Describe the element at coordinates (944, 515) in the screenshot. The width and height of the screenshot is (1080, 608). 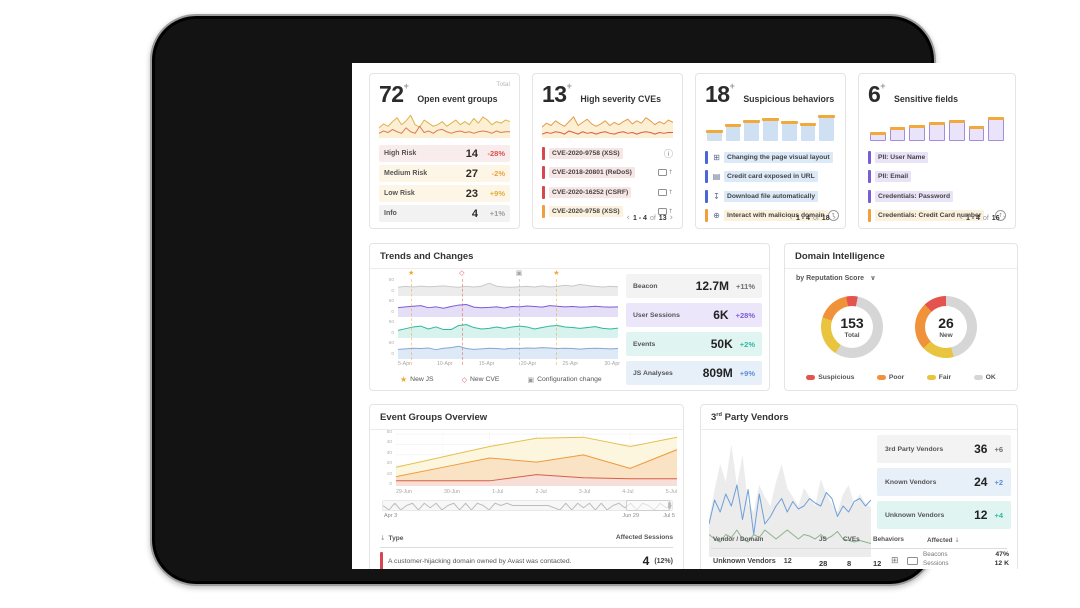
I see `stat-unknown-vendors: Unknown Vendors 12 +4` at that location.